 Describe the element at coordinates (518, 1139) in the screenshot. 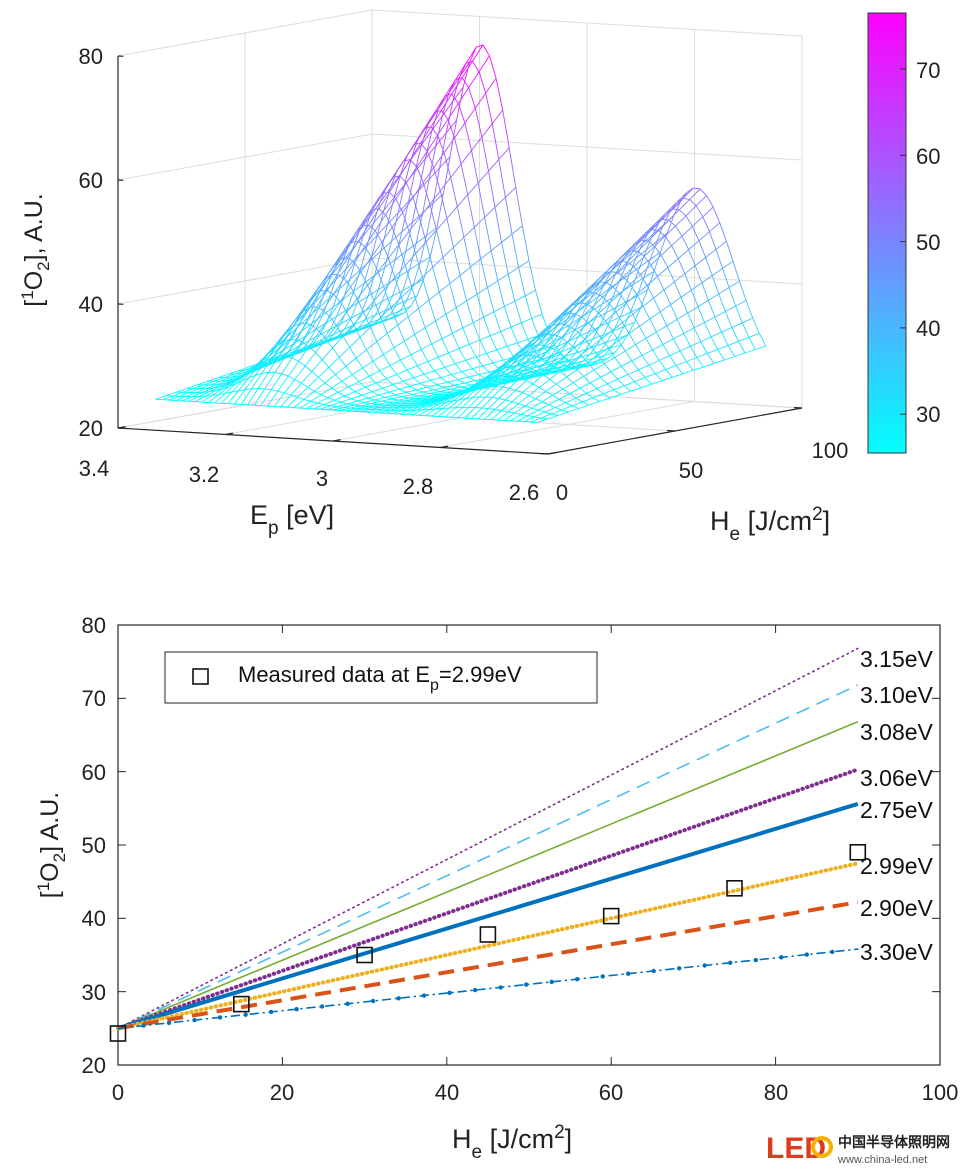

I see `x-label-mid: [J/cm` at that location.